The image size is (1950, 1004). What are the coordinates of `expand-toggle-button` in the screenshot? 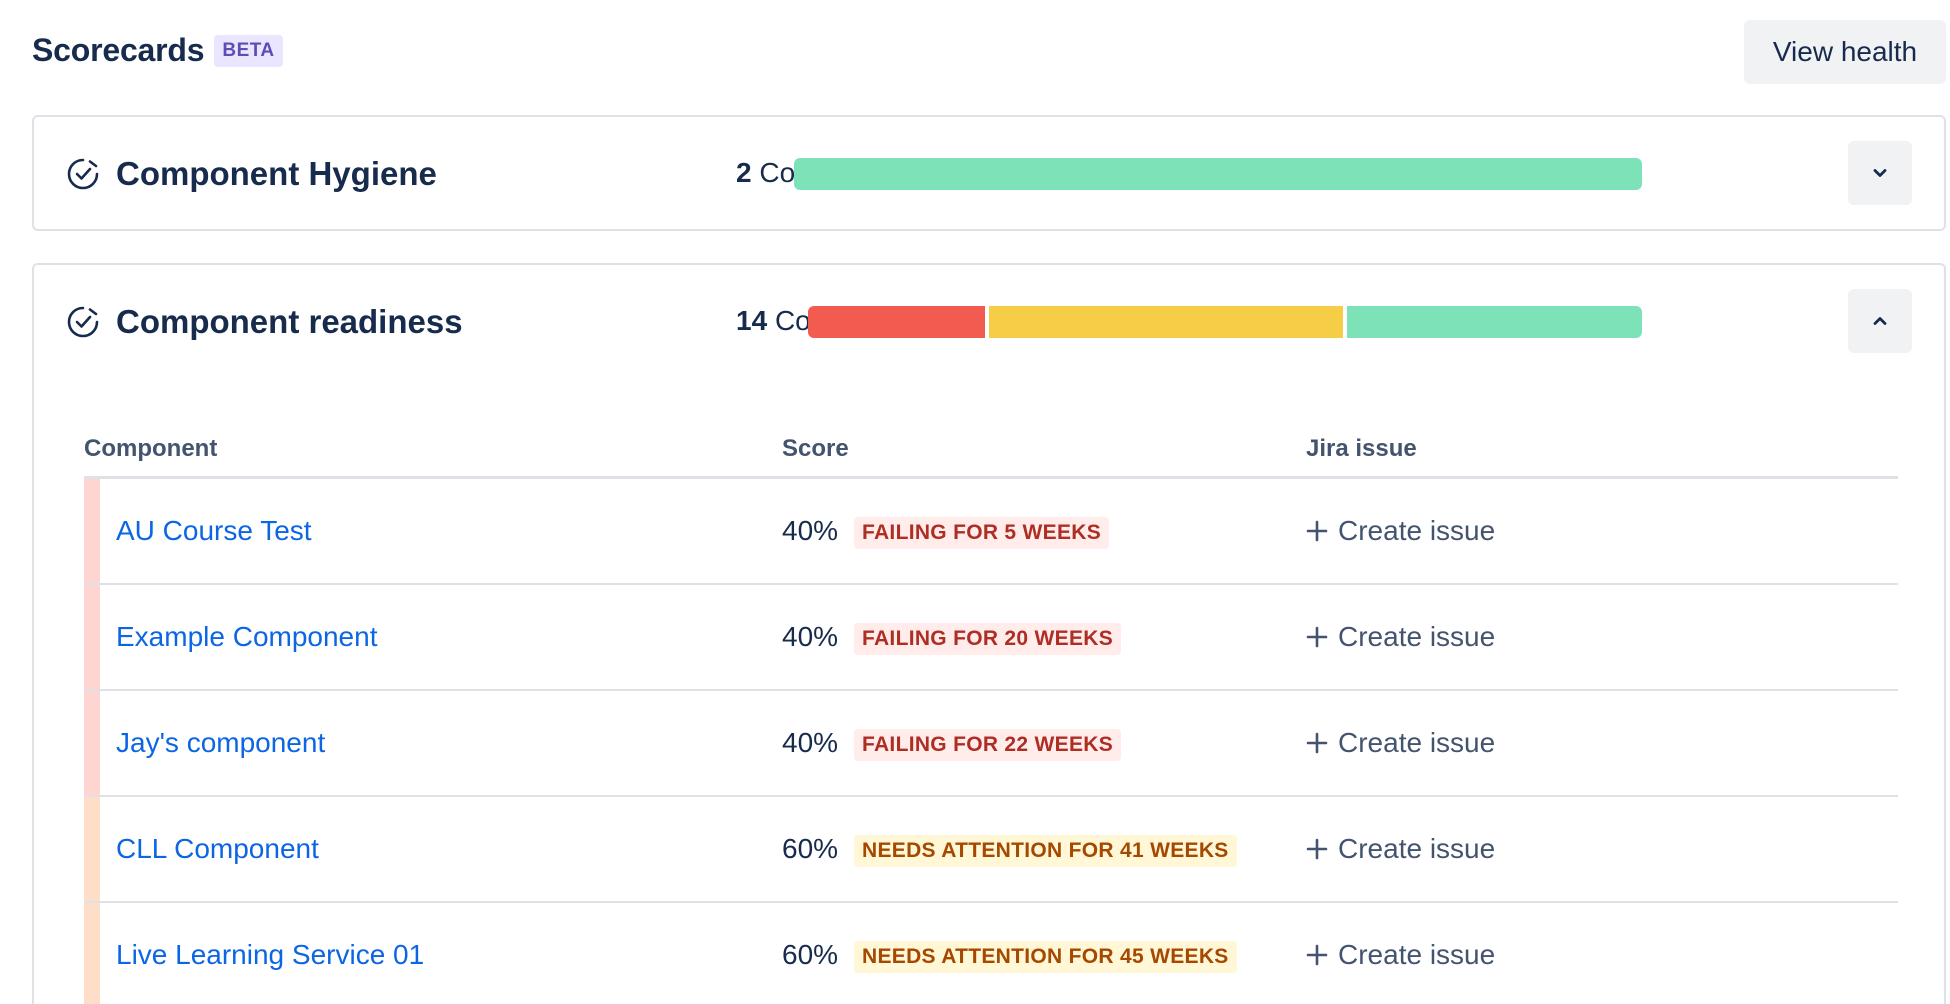 It's located at (1880, 173).